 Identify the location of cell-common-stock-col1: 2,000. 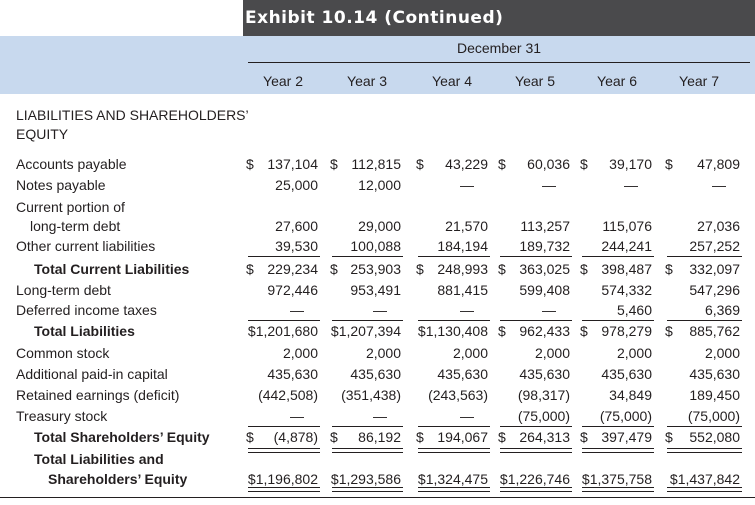
(282, 354).